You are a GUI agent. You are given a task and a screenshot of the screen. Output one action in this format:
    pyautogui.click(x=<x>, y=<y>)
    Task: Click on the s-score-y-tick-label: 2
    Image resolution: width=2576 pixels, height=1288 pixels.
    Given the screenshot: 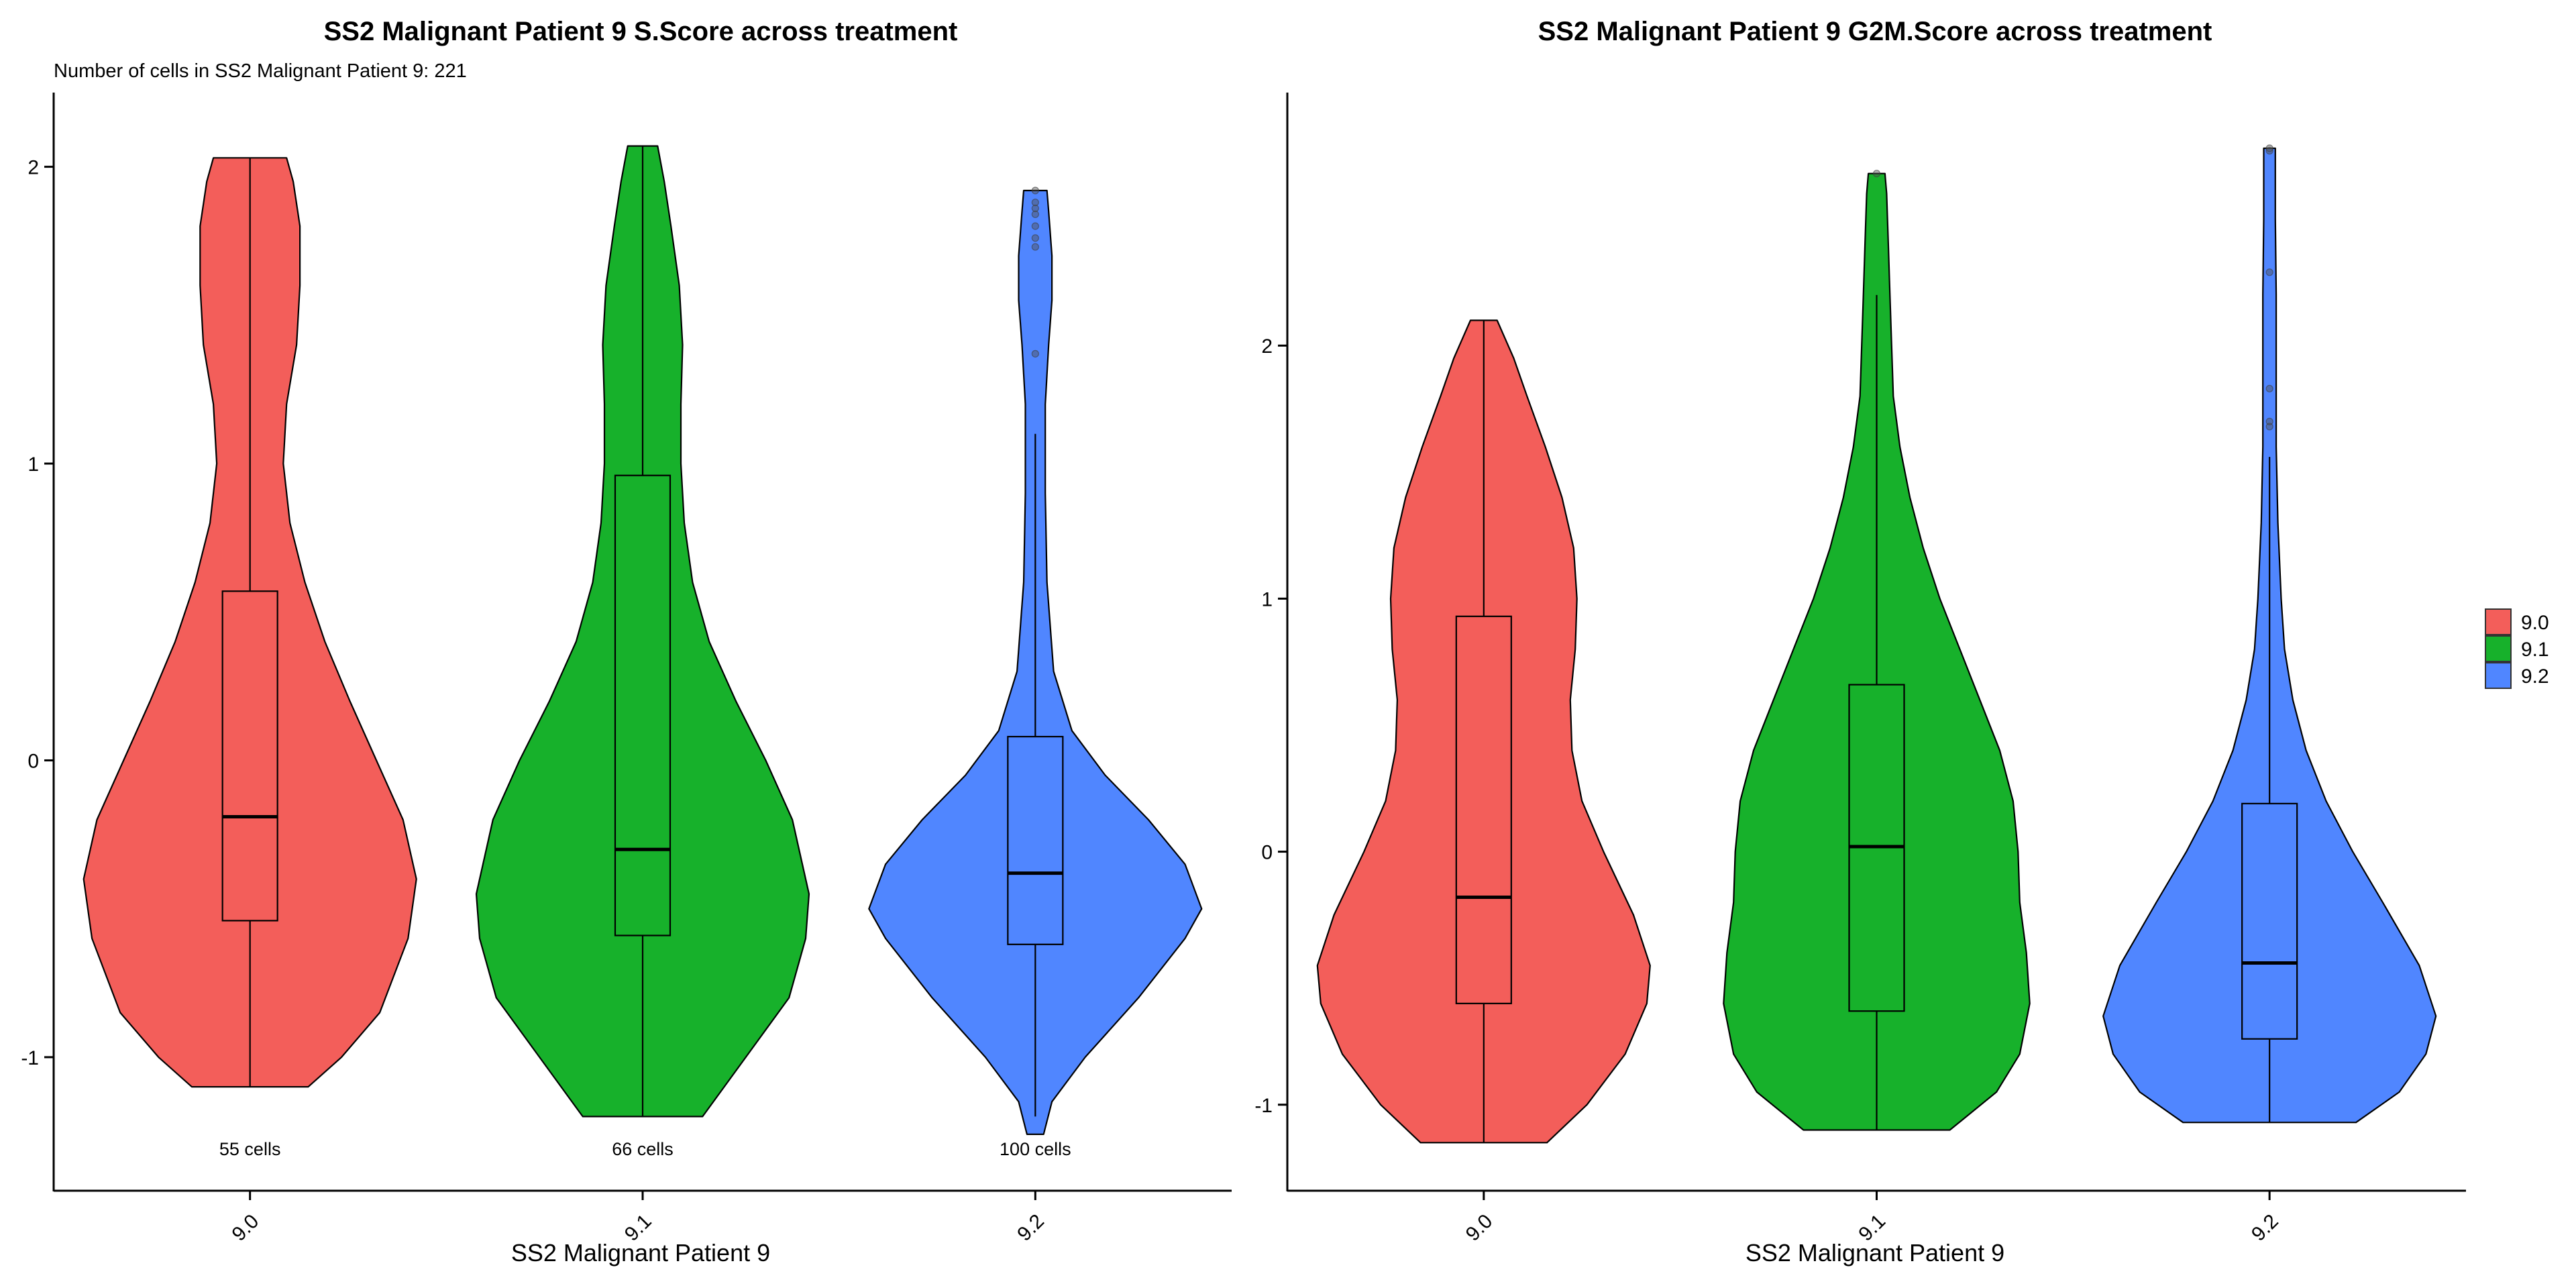 What is the action you would take?
    pyautogui.click(x=33, y=168)
    